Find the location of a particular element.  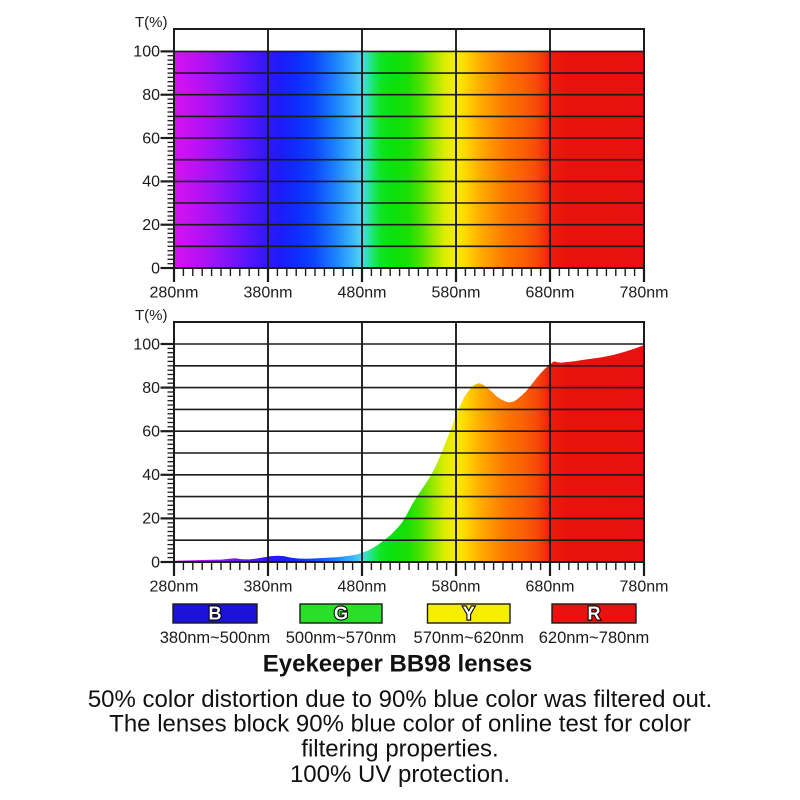

svg-text: 100% UV protection. is located at coordinates (400, 774).